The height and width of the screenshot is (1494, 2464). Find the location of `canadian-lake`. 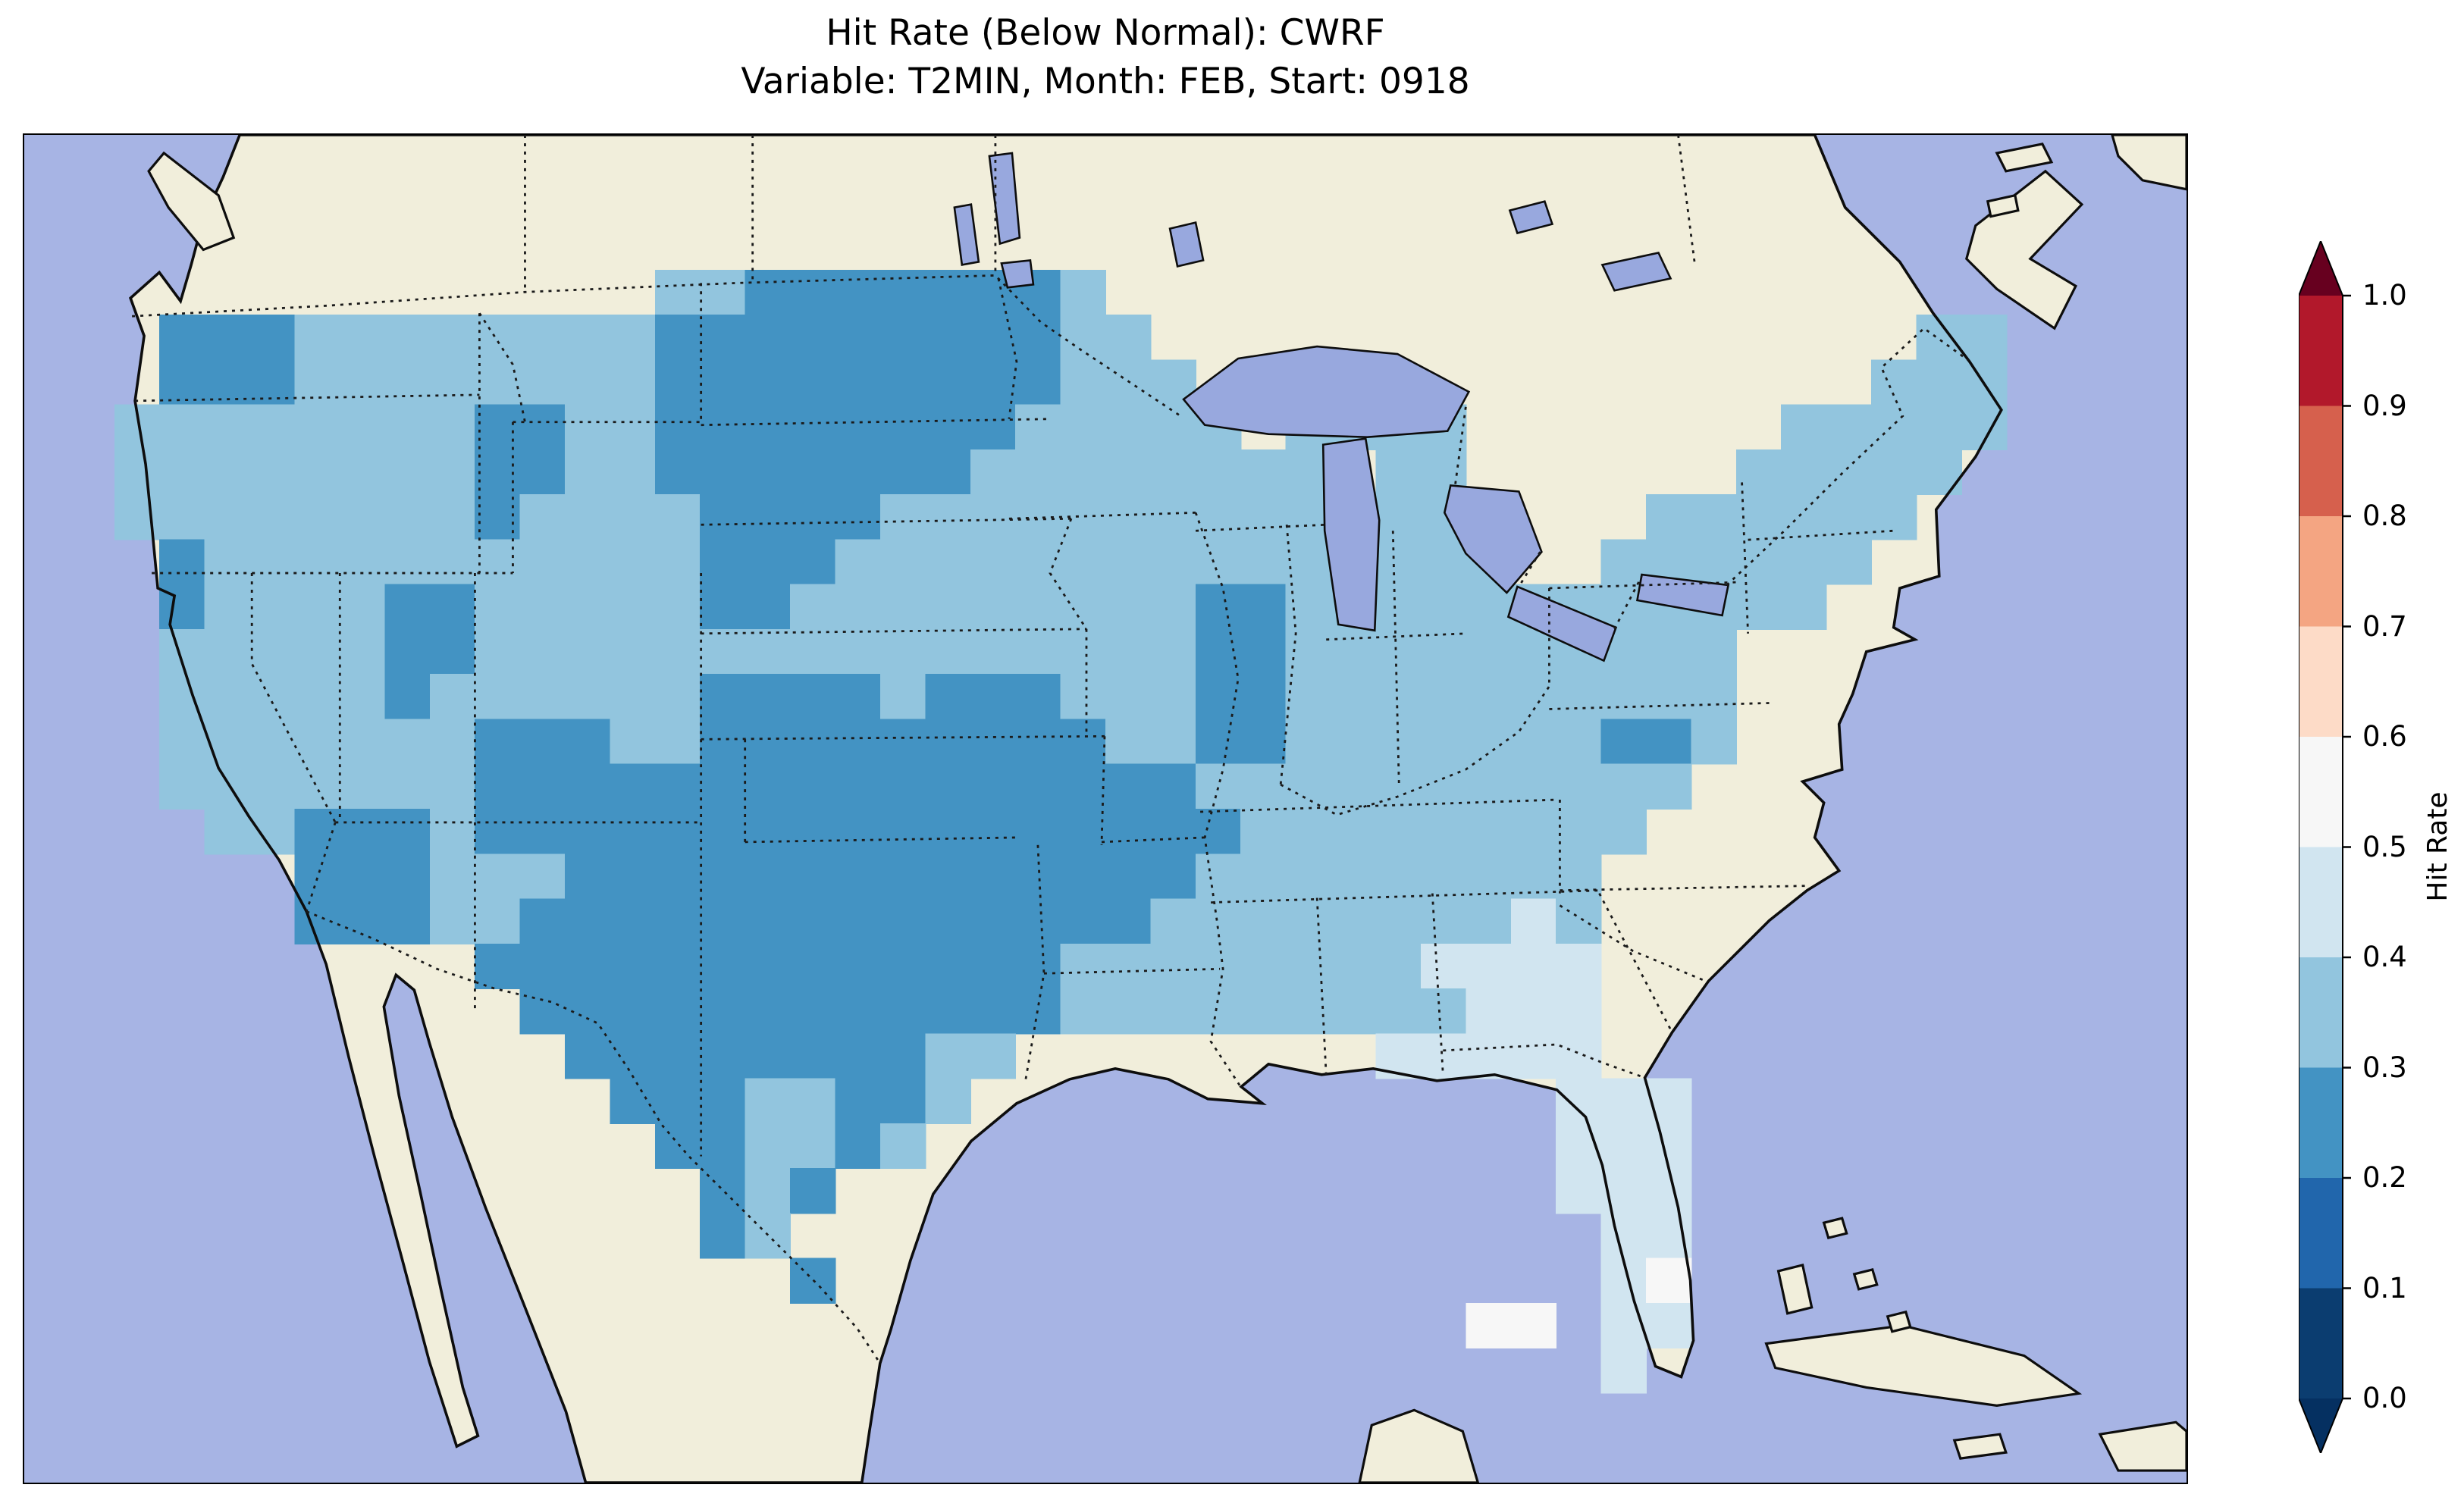

canadian-lake is located at coordinates (1531, 217).